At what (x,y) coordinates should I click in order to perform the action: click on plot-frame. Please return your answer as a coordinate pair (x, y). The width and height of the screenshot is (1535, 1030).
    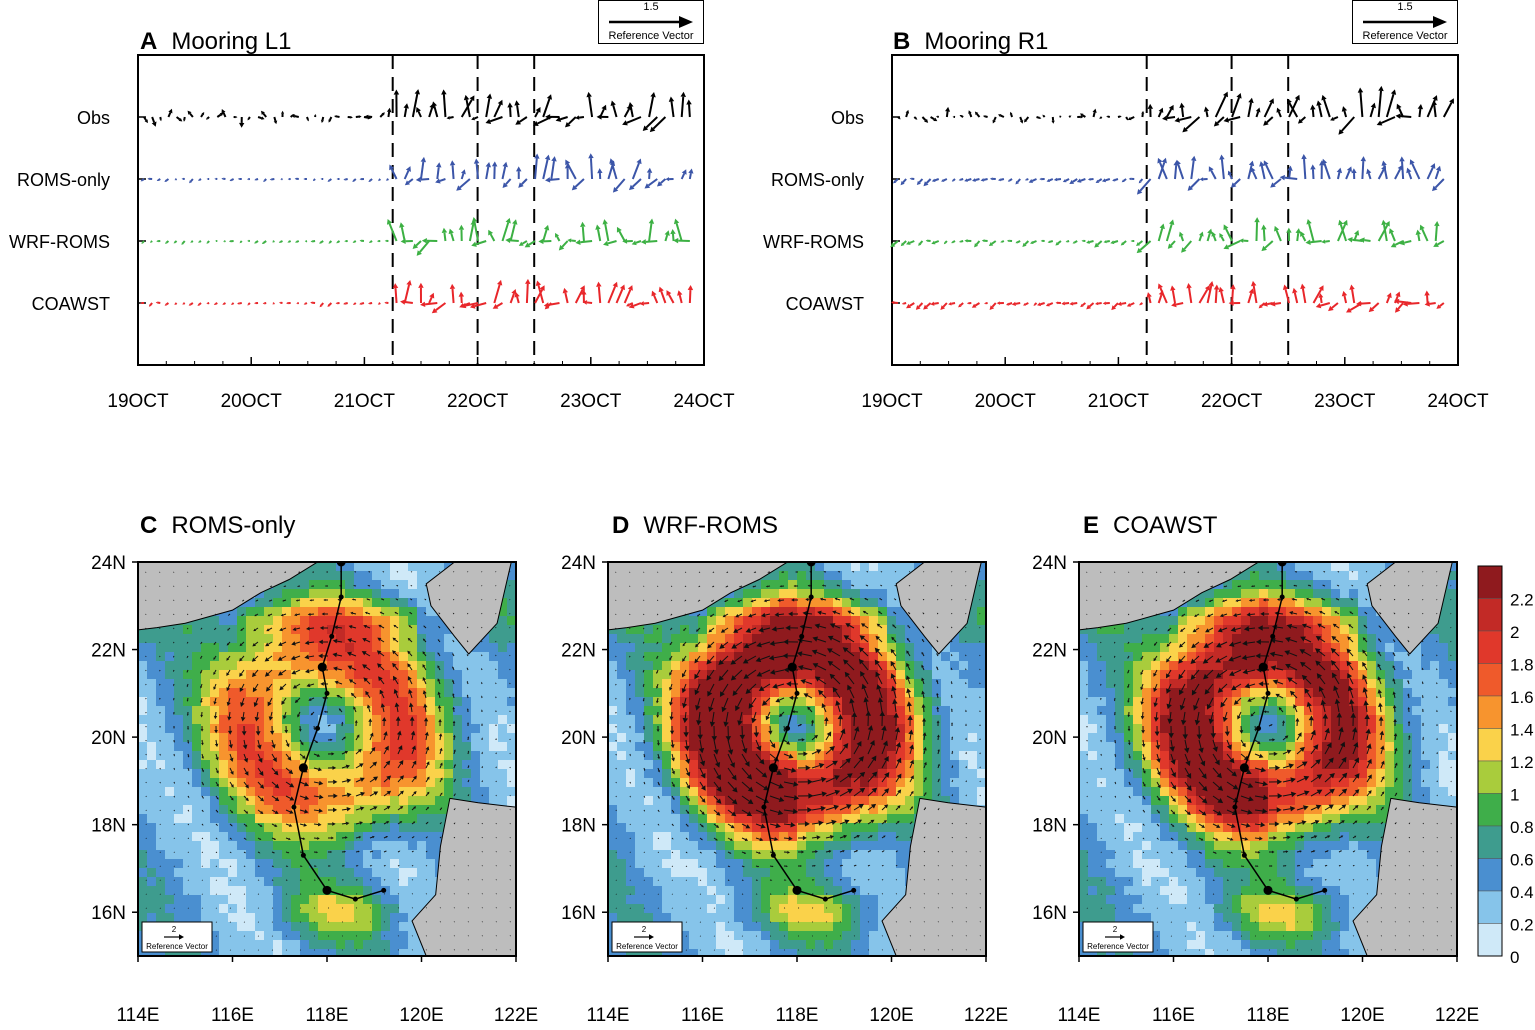
    Looking at the image, I should click on (421, 210).